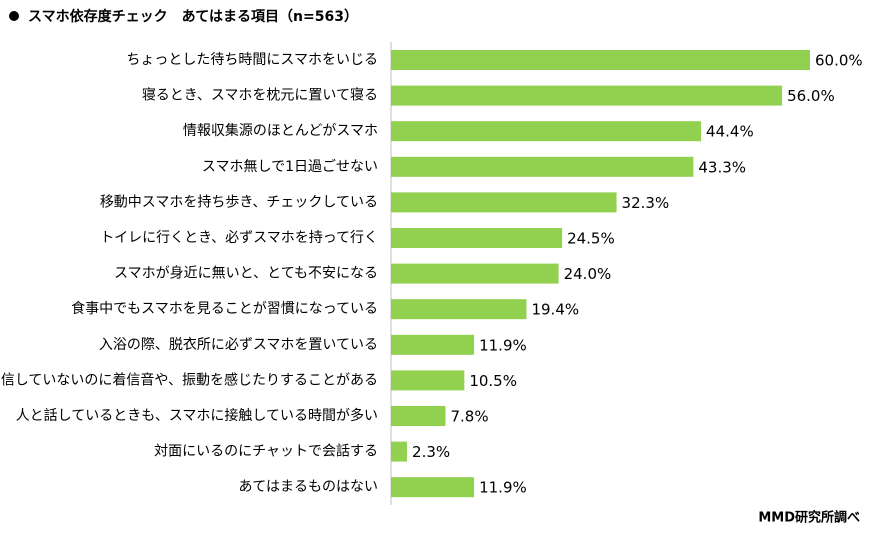  I want to click on value-label: 2.3%, so click(431, 452).